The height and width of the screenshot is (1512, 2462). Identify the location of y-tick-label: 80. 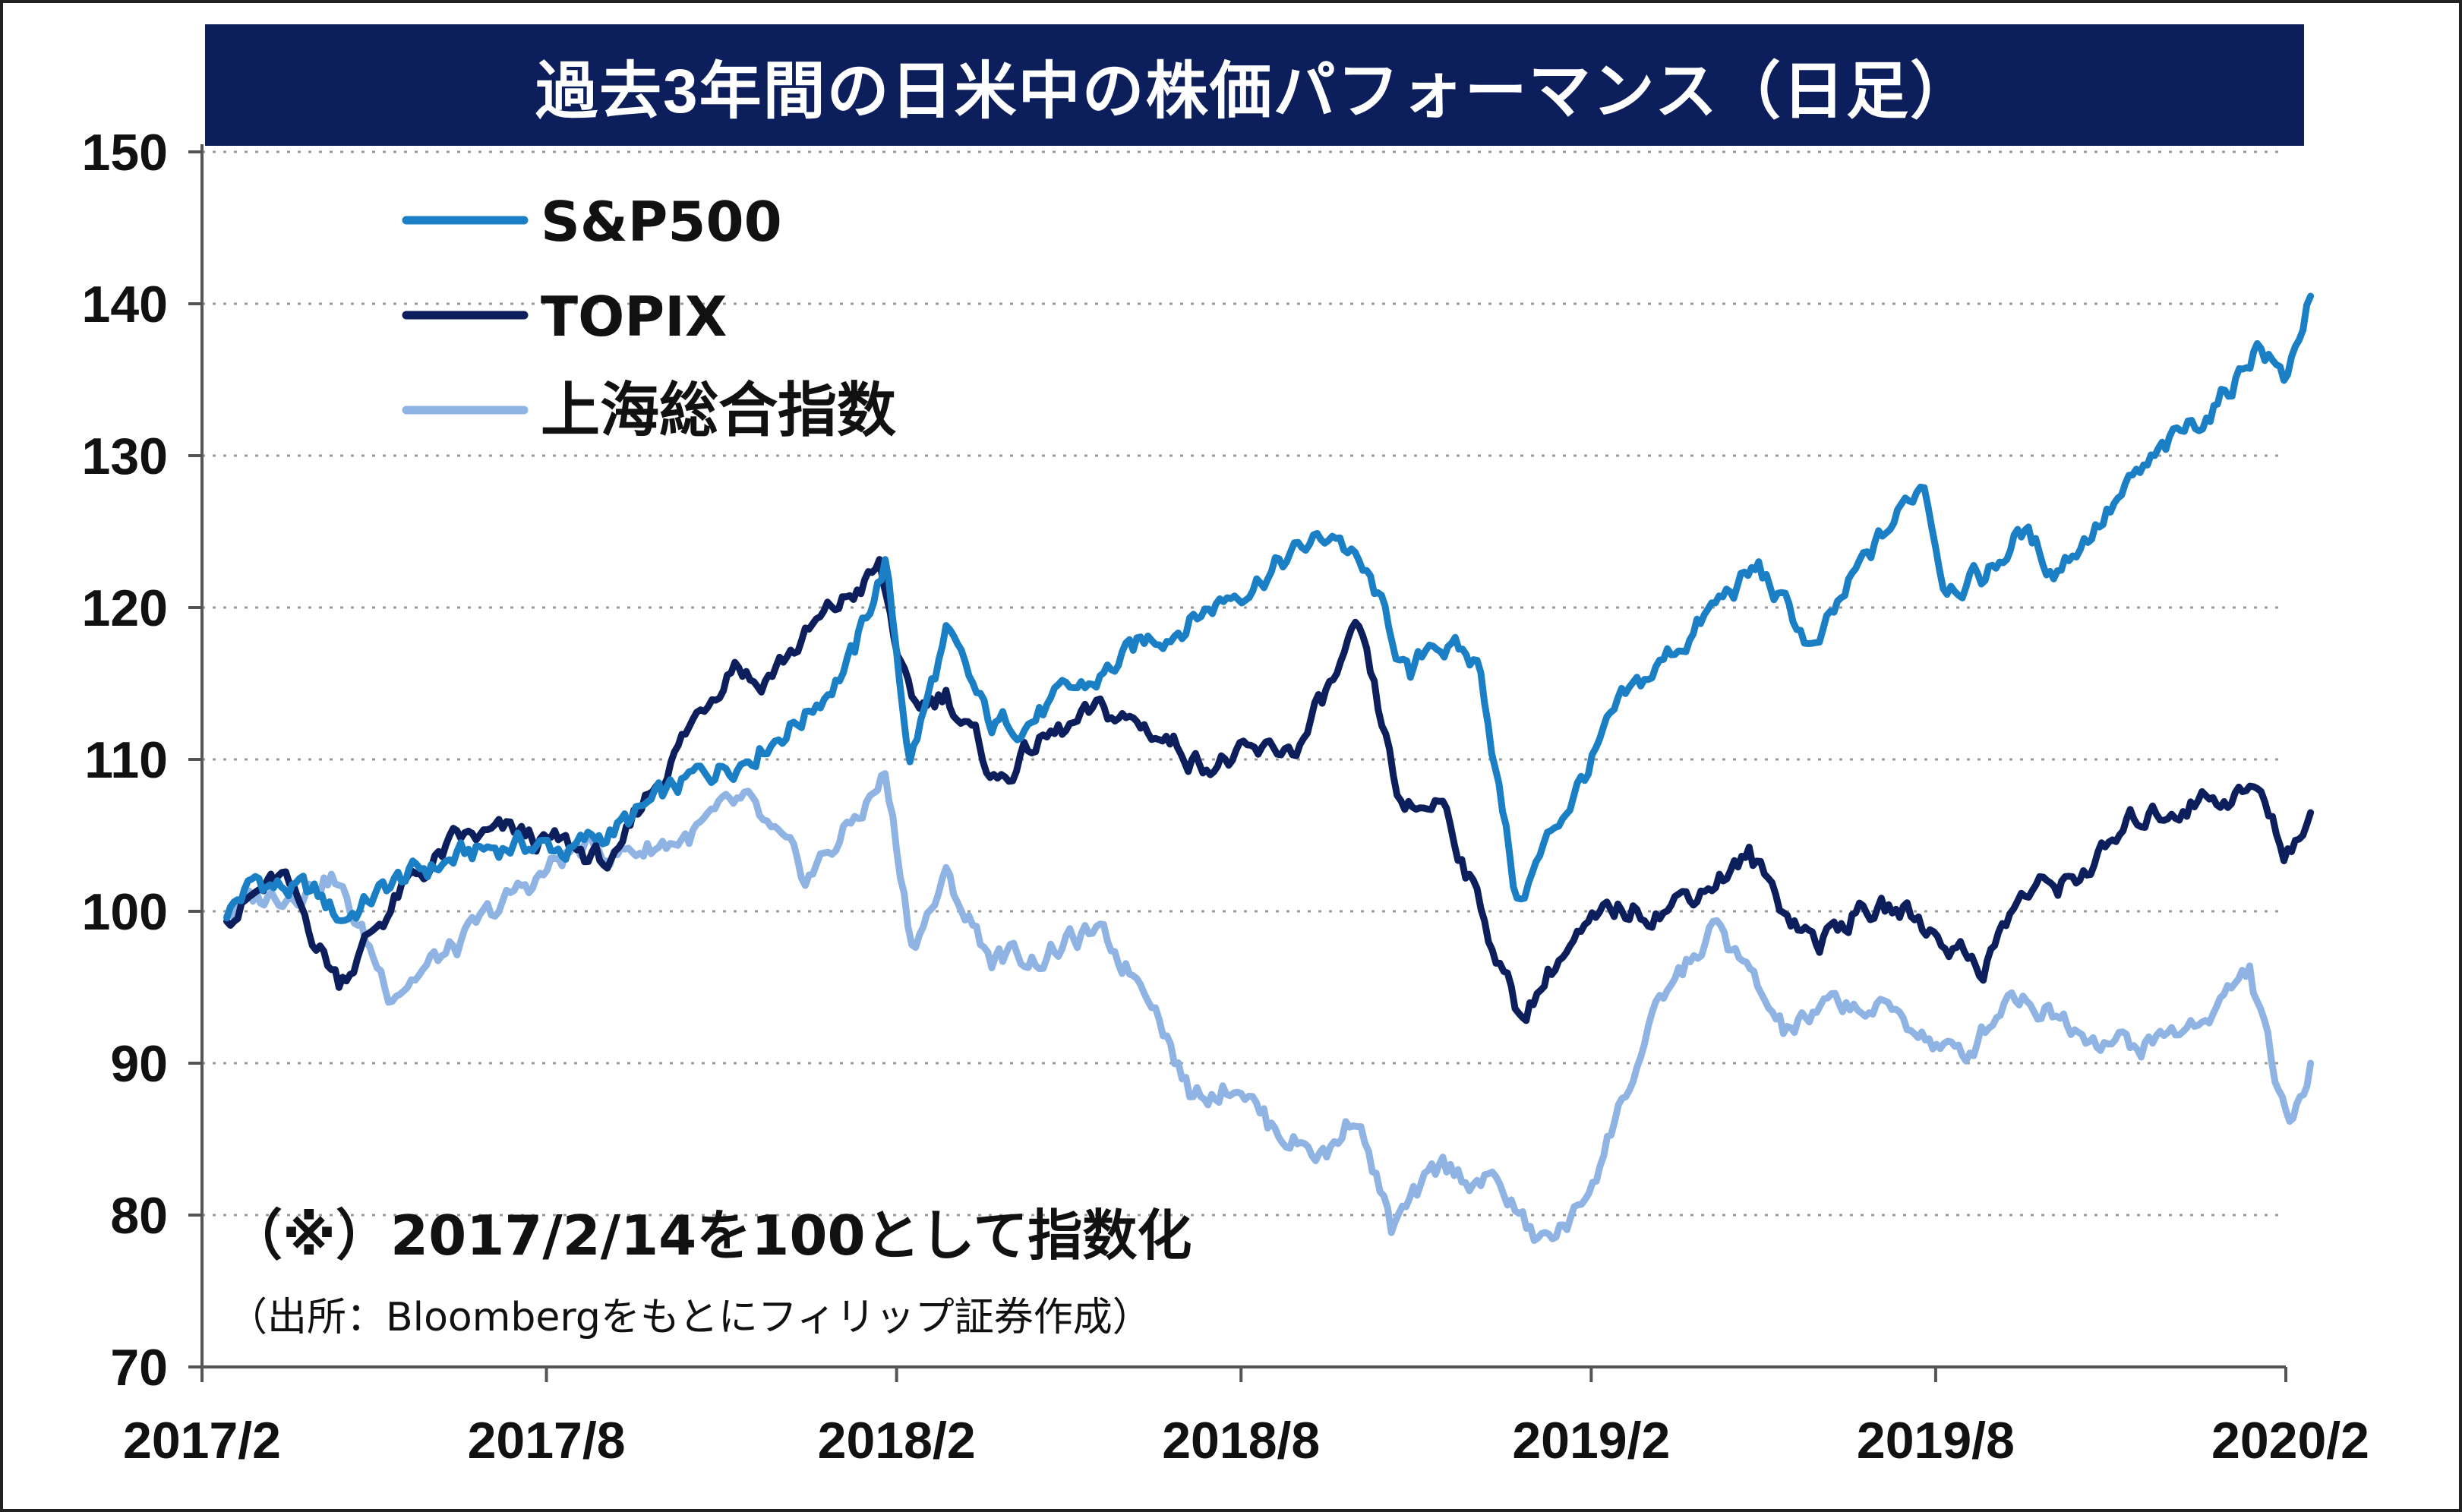
(139, 1216).